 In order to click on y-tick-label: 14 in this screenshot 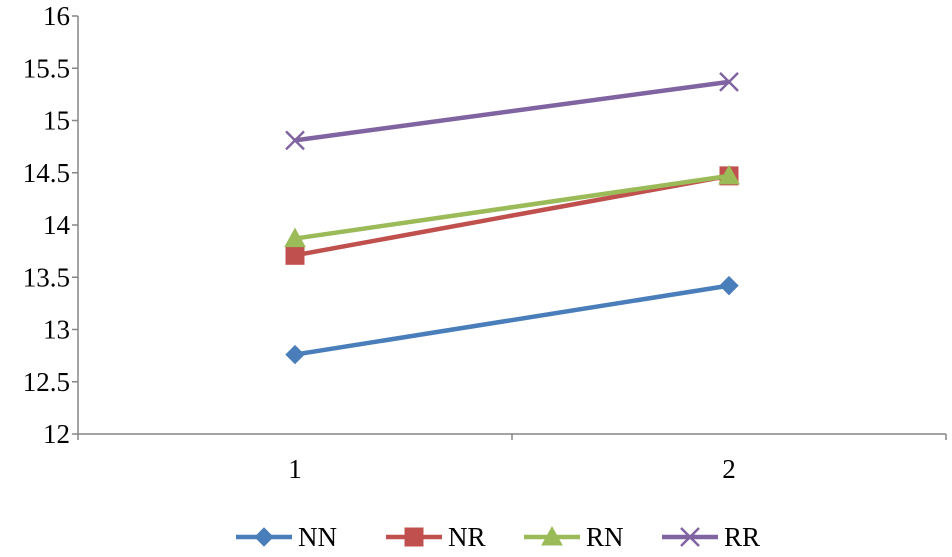, I will do `click(57, 225)`.